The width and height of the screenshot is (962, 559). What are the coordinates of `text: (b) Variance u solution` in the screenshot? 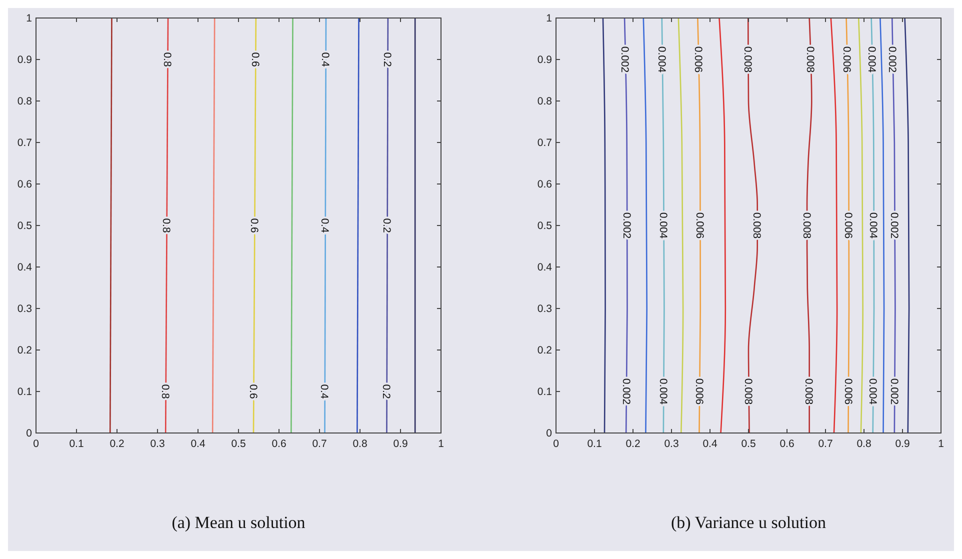 It's located at (748, 522).